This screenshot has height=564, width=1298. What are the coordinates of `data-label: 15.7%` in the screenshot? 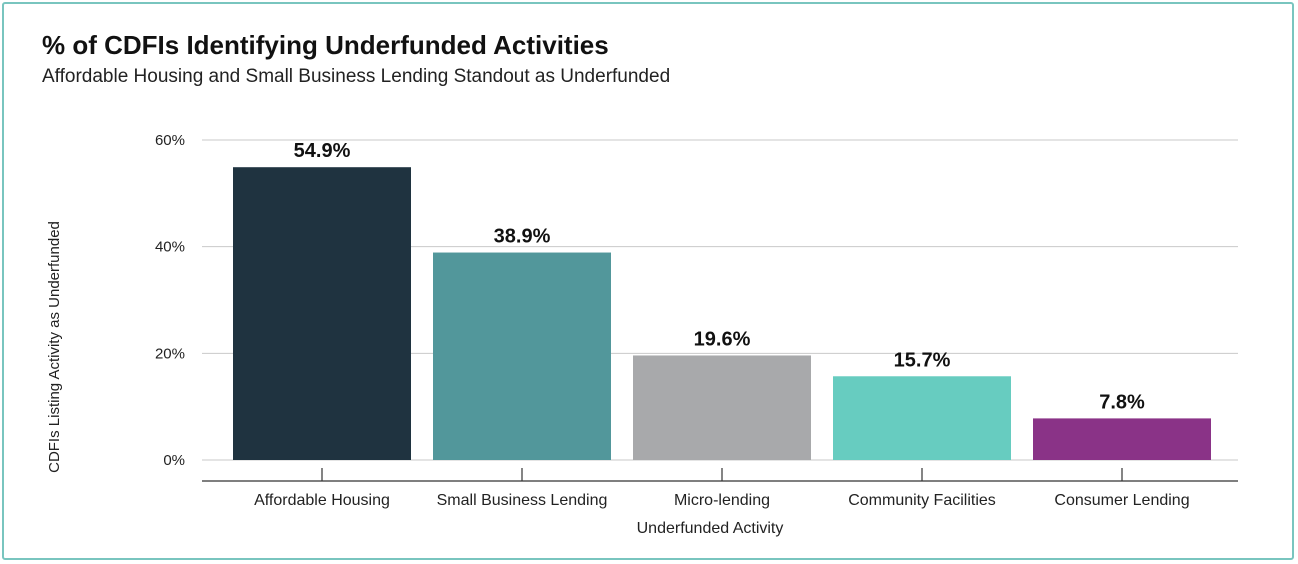 It's located at (922, 360).